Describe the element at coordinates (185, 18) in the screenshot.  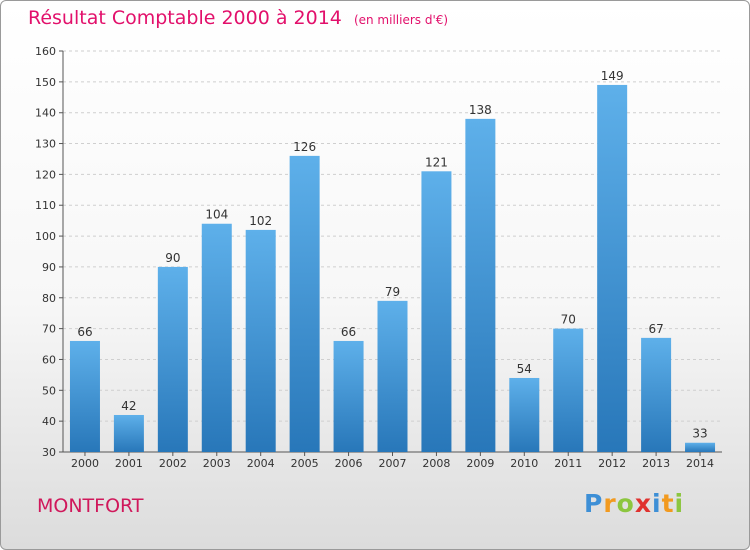
I see `chart-title-text: Résultat Comptable 2000 à 2014` at that location.